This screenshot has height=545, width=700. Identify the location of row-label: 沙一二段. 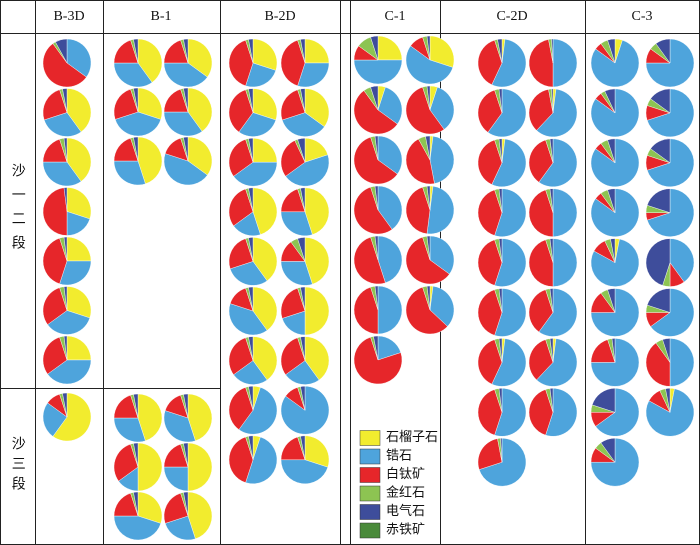
(18, 211).